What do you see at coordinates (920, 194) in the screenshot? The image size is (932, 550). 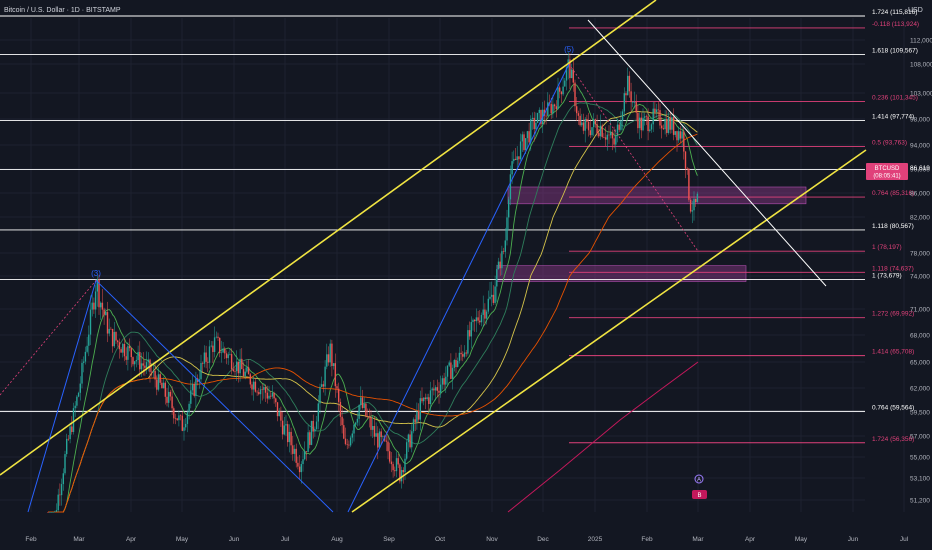 I see `price-tick-6: 86,000` at bounding box center [920, 194].